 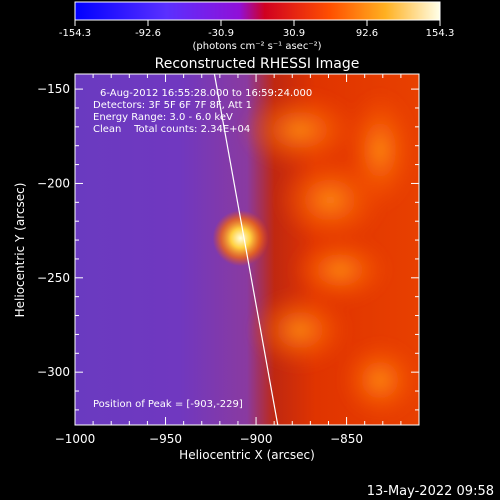 I want to click on peak-source, so click(x=240, y=238).